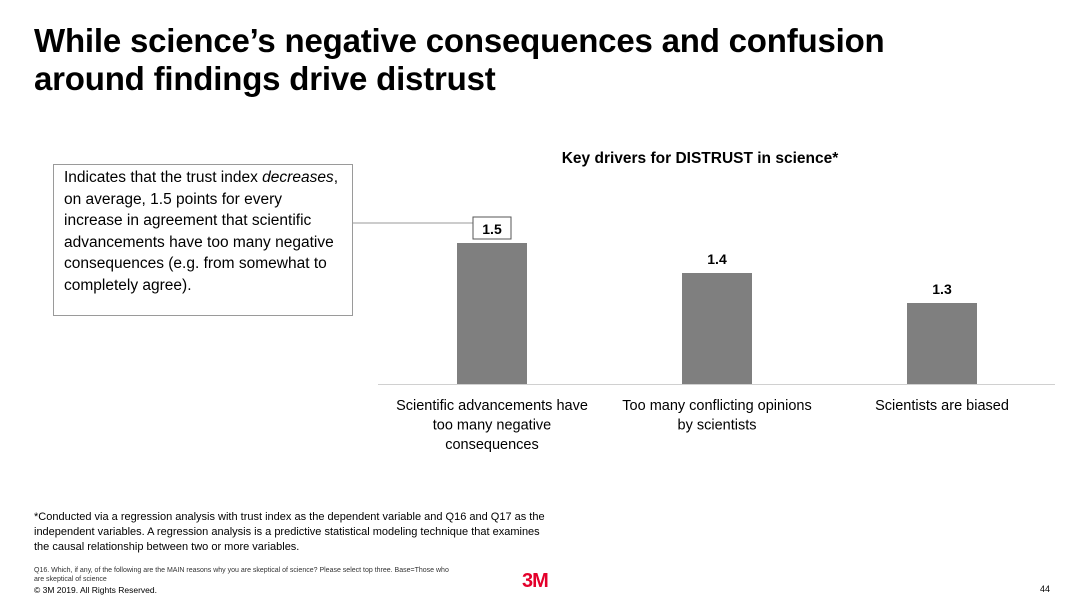 Image resolution: width=1080 pixels, height=607 pixels. What do you see at coordinates (717, 426) in the screenshot?
I see `category-label-2-line-2: by scientists` at bounding box center [717, 426].